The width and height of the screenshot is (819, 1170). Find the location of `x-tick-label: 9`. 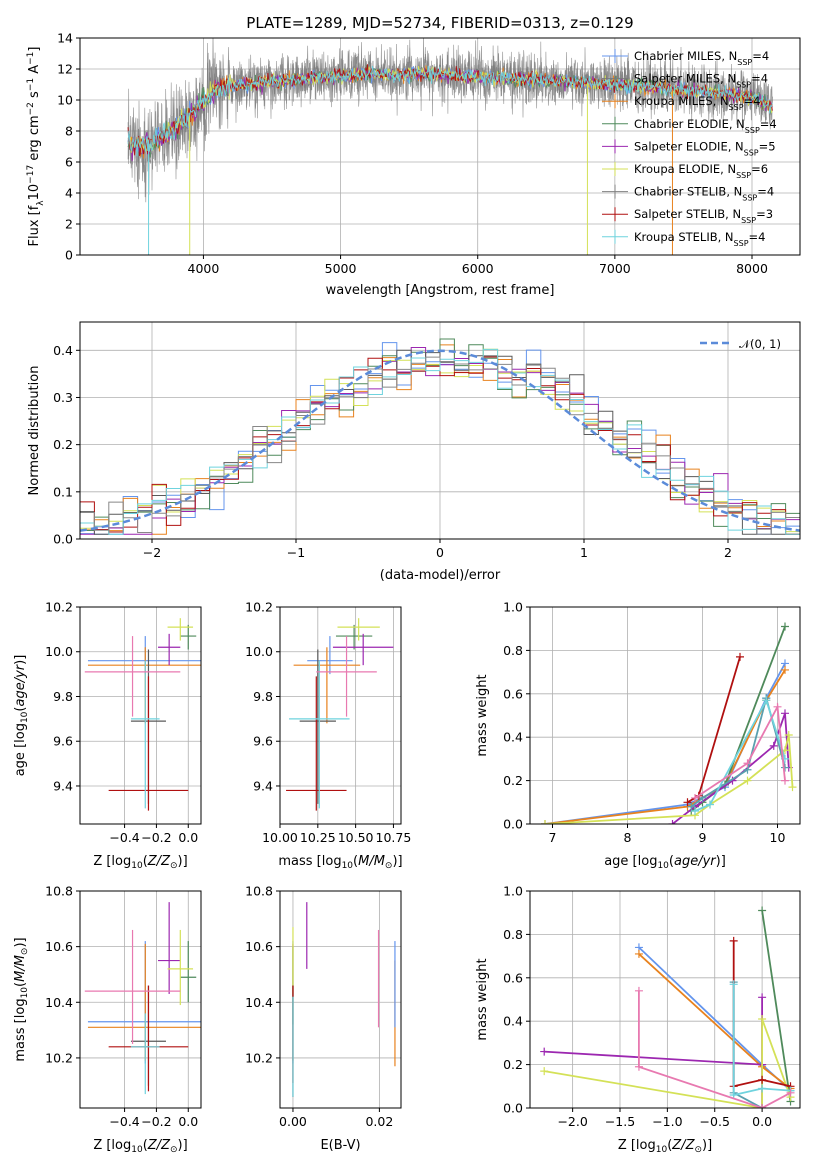

x-tick-label: 9 is located at coordinates (703, 837).